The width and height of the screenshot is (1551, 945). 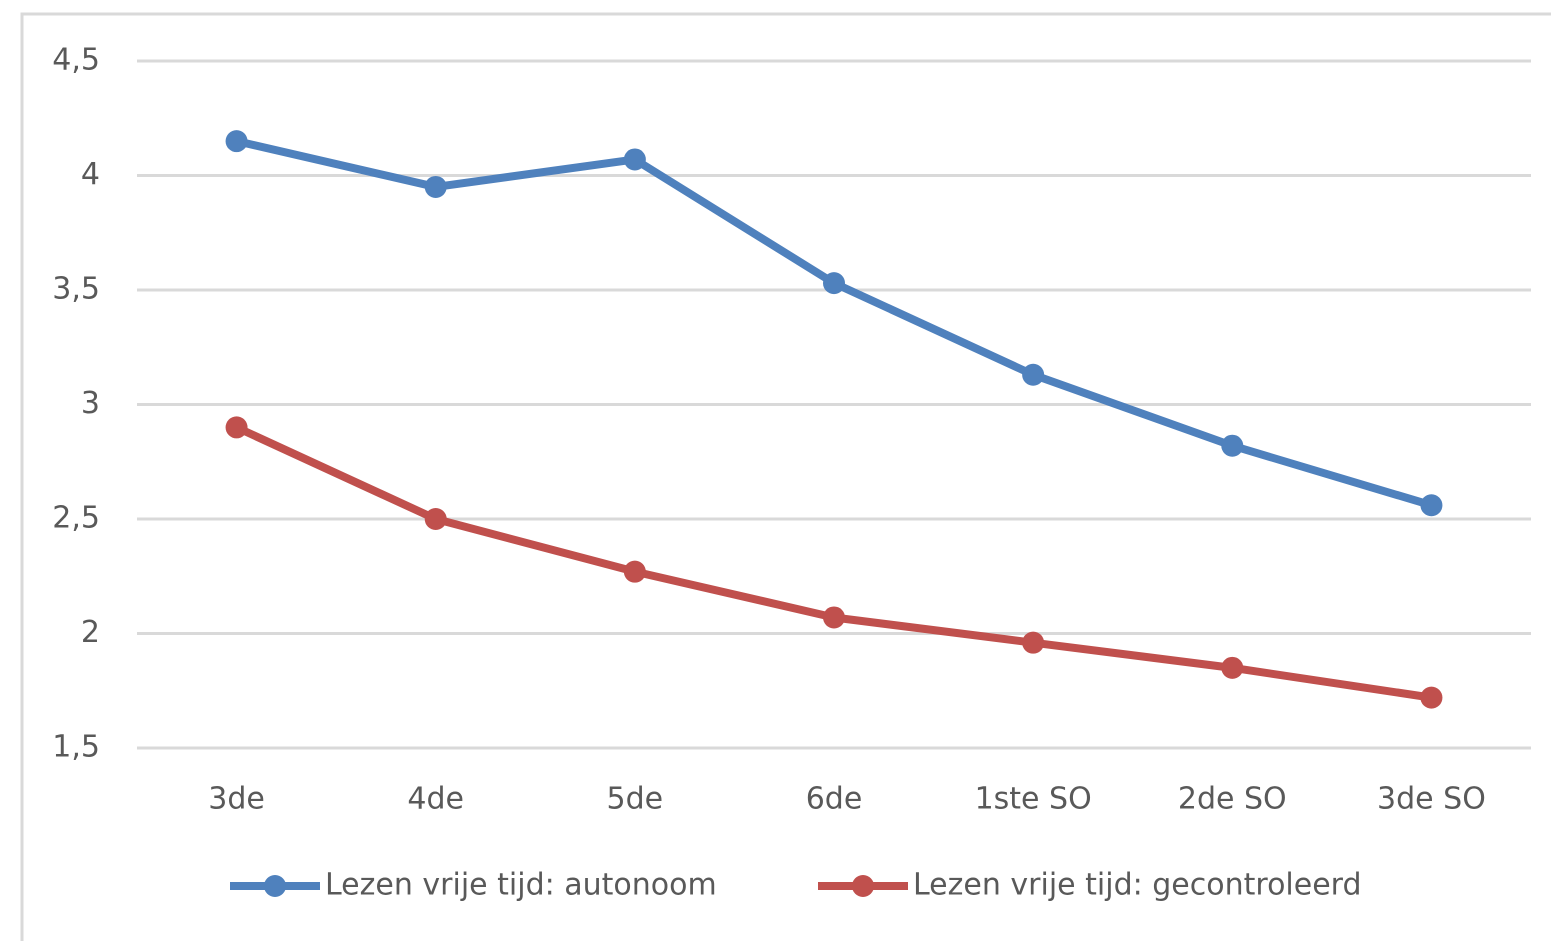 What do you see at coordinates (236, 799) in the screenshot?
I see `x-tick-label: 3de` at bounding box center [236, 799].